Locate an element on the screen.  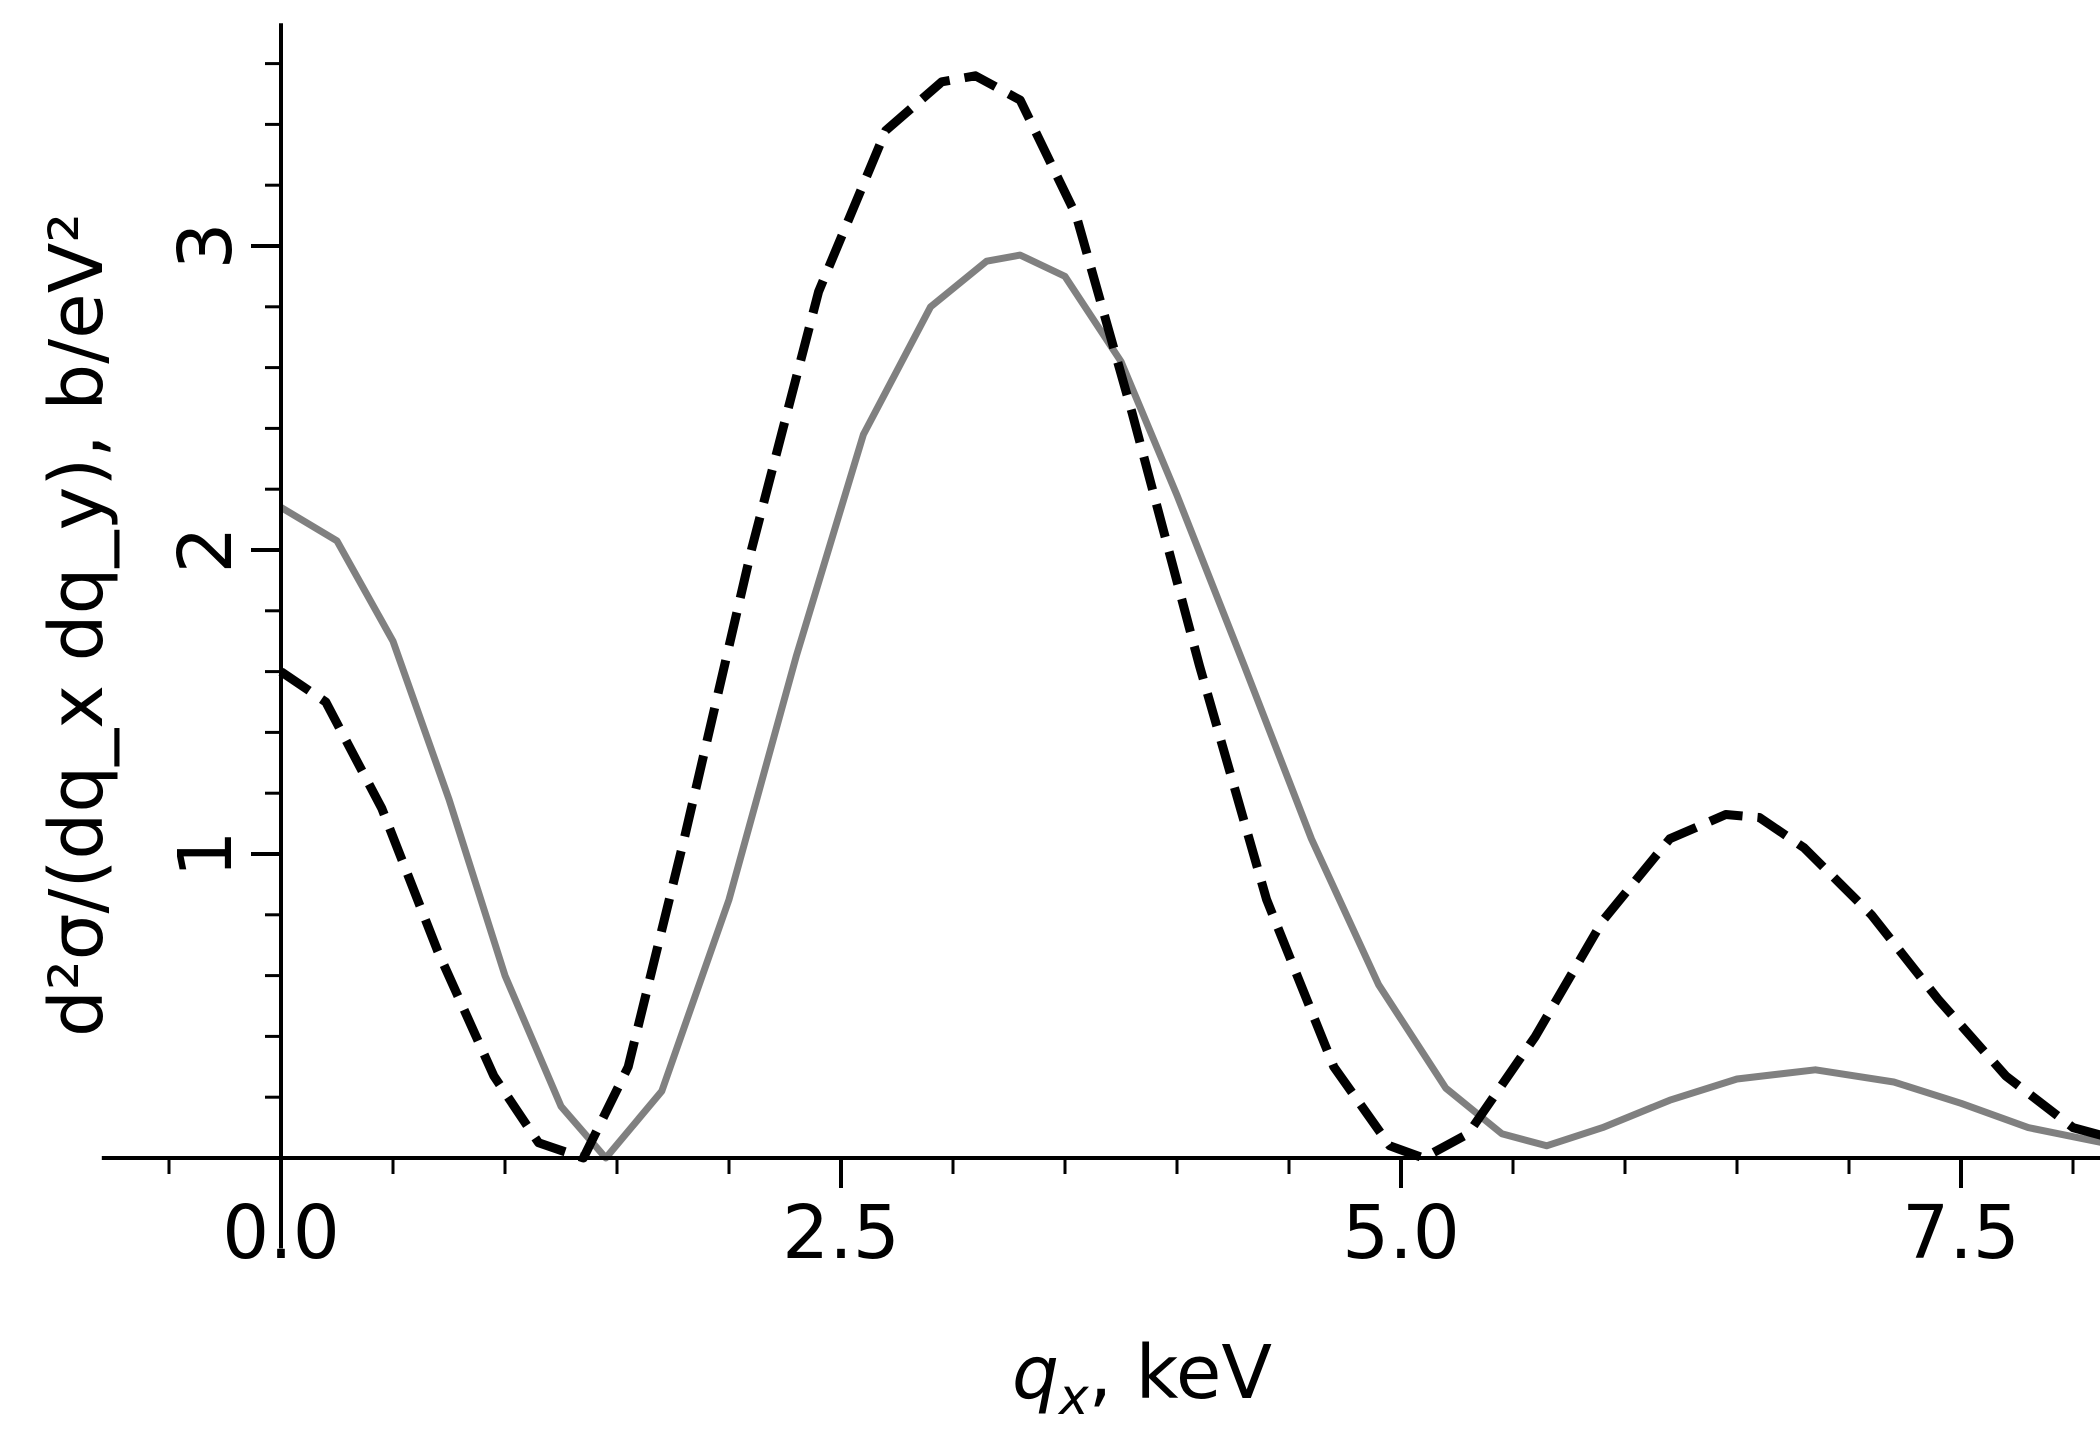
x-axis-title-sub: x is located at coordinates (1073, 1397).